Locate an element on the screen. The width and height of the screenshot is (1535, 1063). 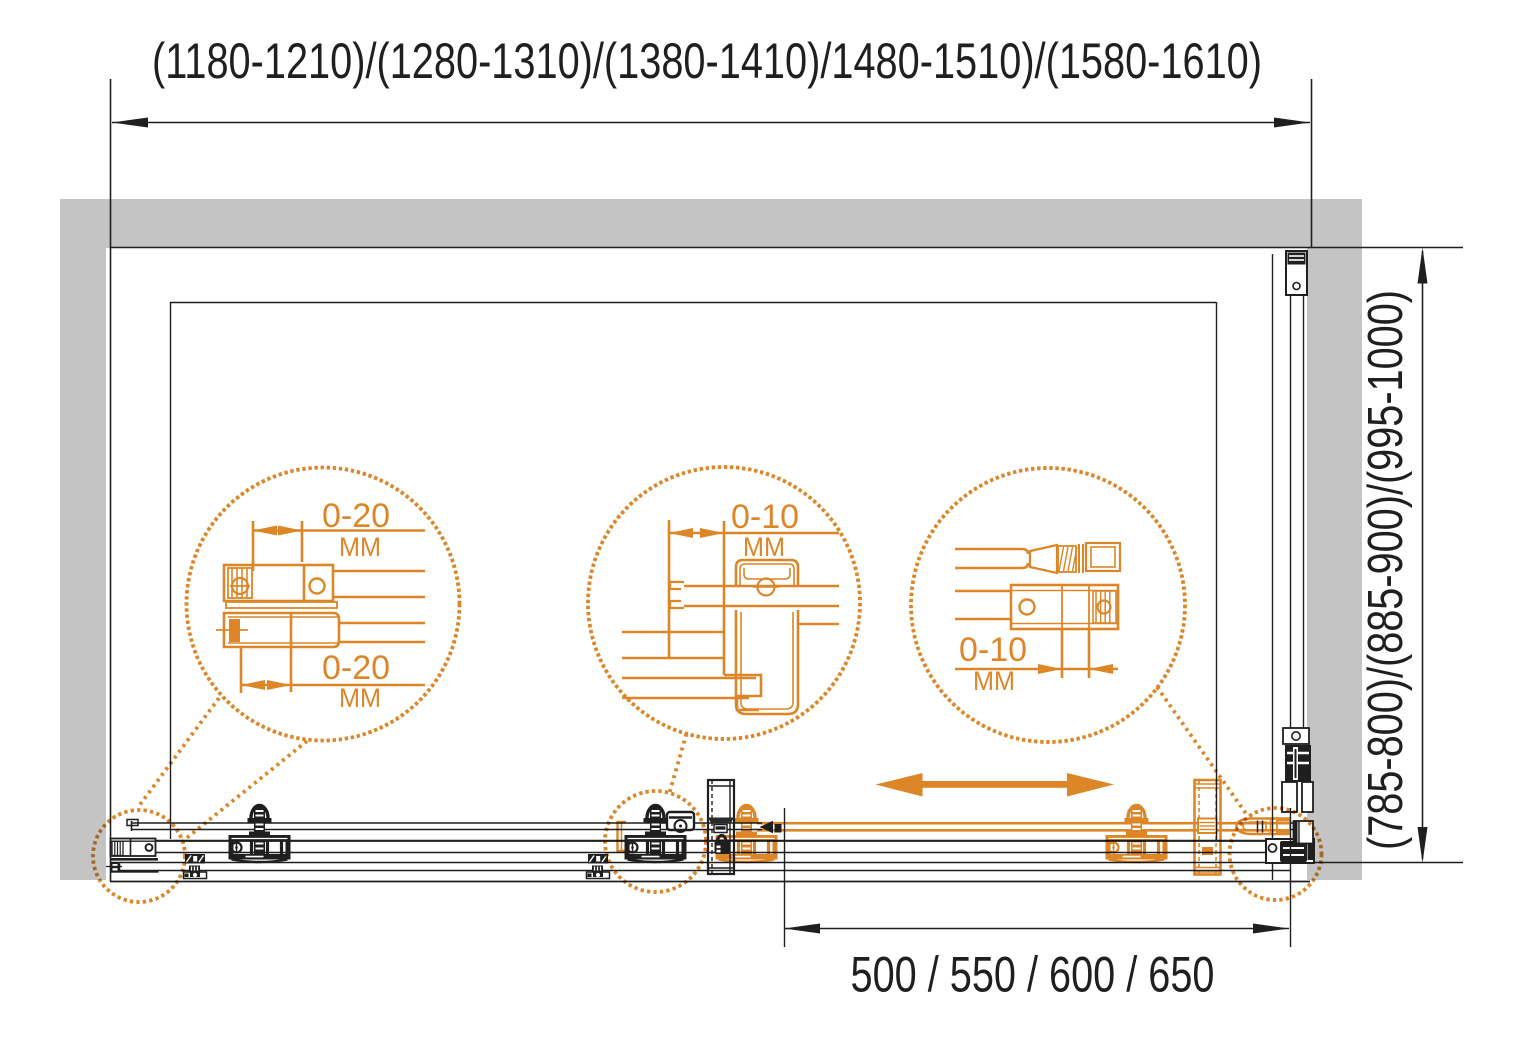
svg-text: 500 / 550 / 600 / 650 is located at coordinates (1033, 974).